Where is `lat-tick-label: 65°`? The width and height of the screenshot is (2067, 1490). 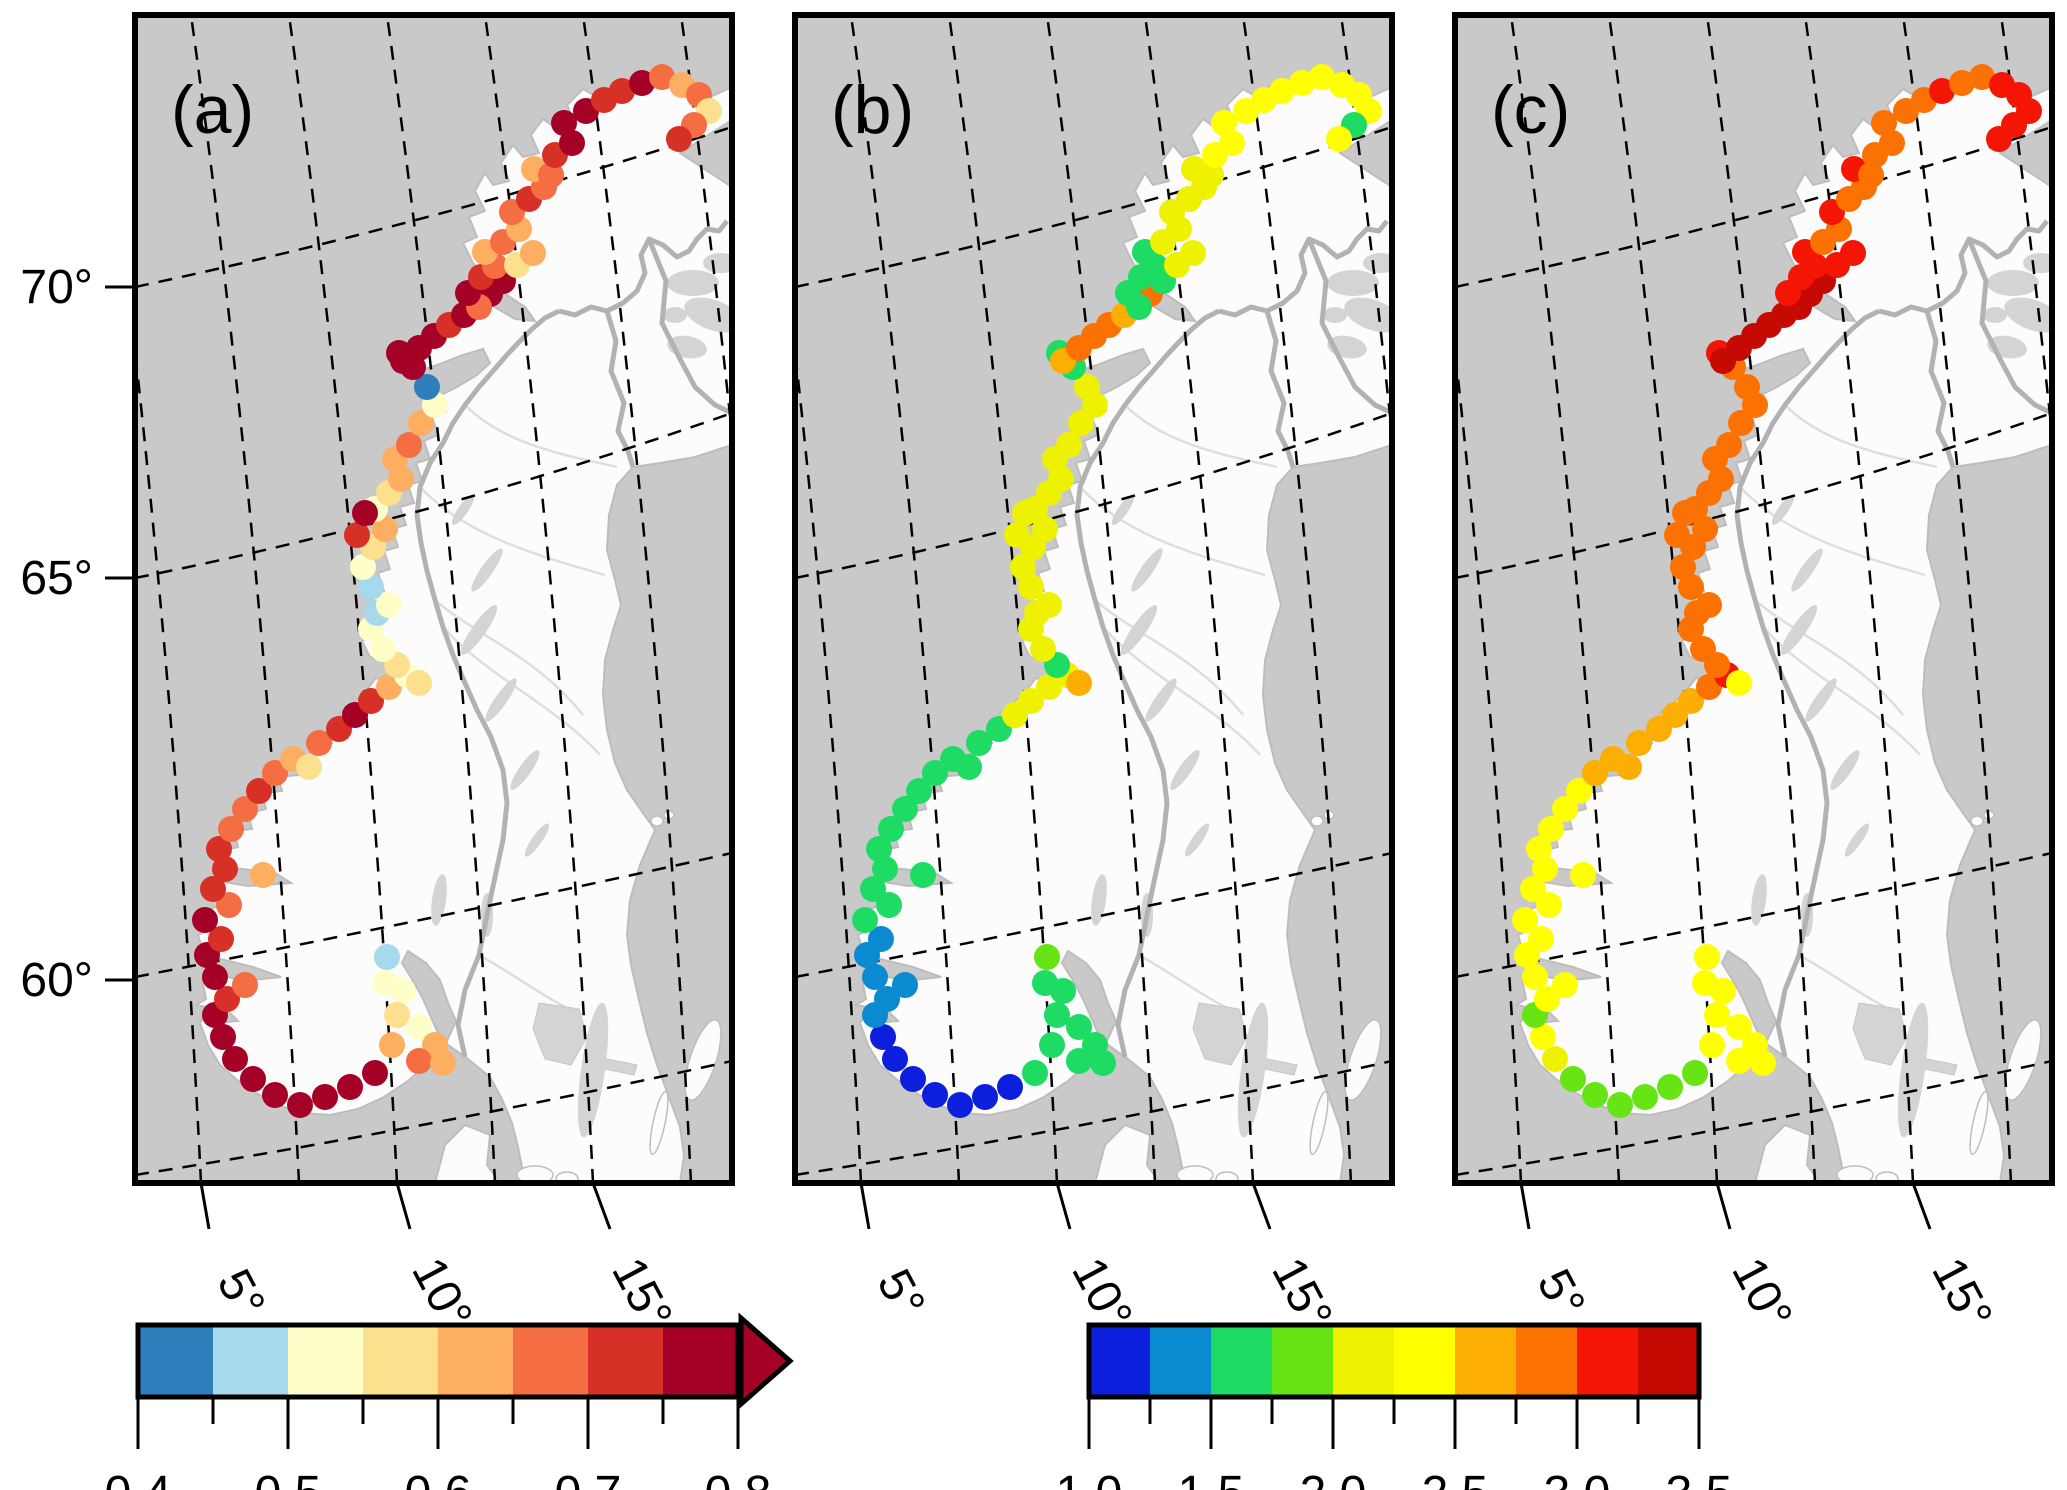
lat-tick-label: 65° is located at coordinates (56, 578).